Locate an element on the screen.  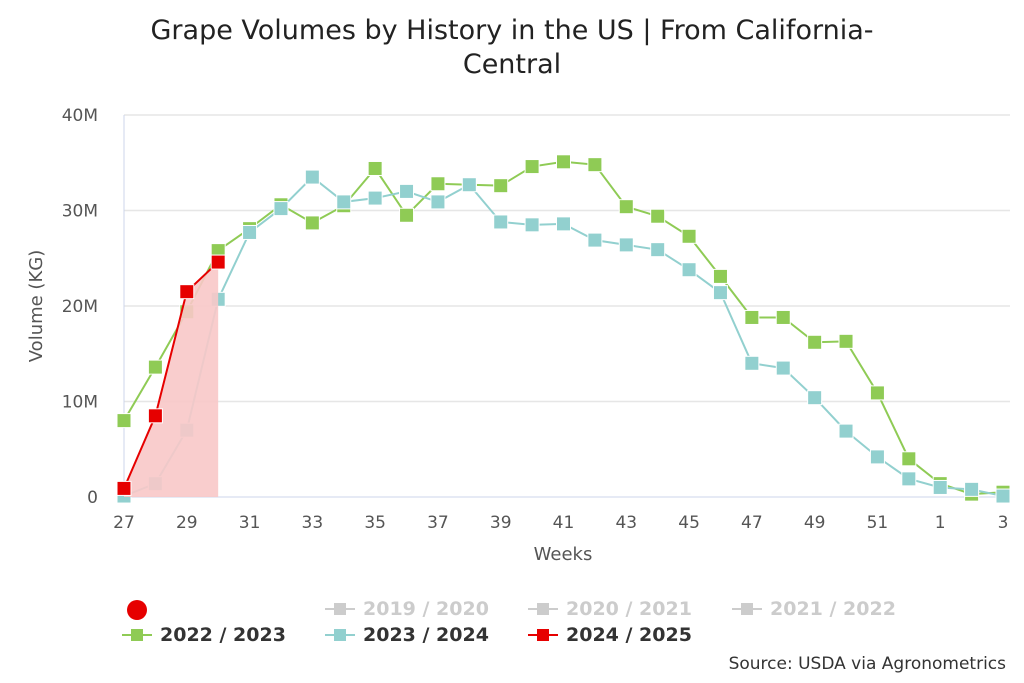
x-tick-label: 33 is located at coordinates (313, 523).